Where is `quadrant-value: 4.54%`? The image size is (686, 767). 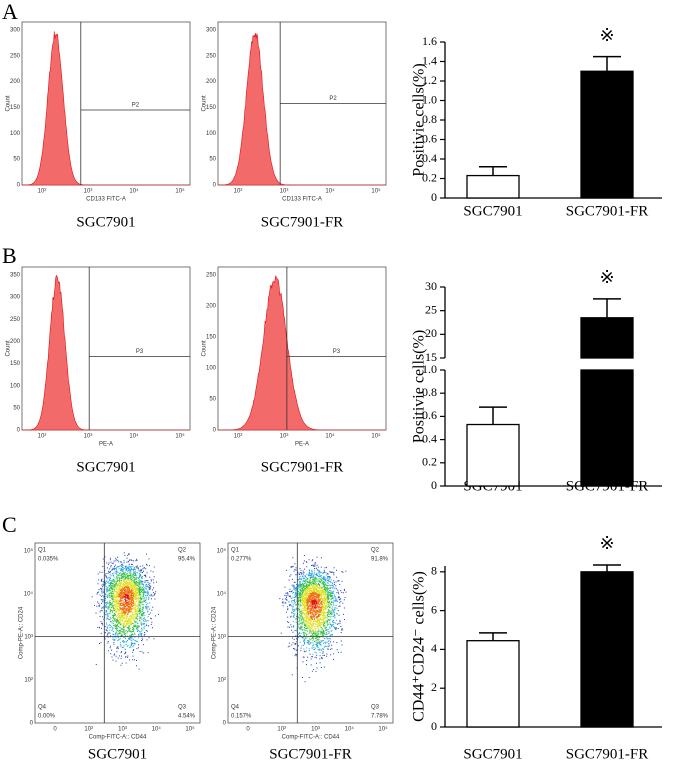 quadrant-value: 4.54% is located at coordinates (187, 717).